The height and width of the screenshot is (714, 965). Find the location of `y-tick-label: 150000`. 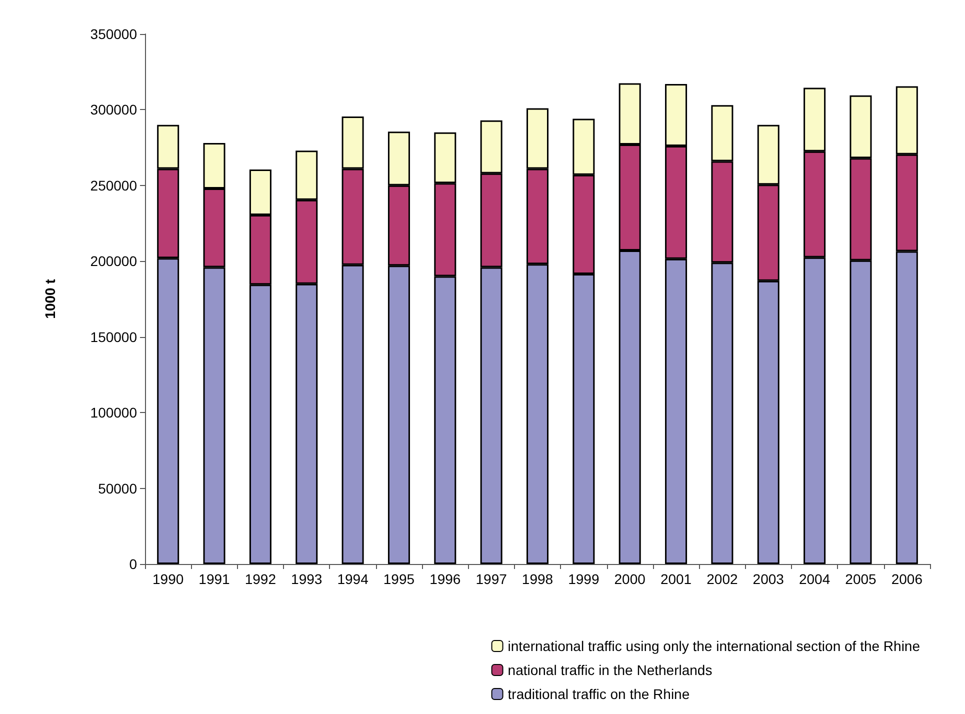

y-tick-label: 150000 is located at coordinates (114, 336).